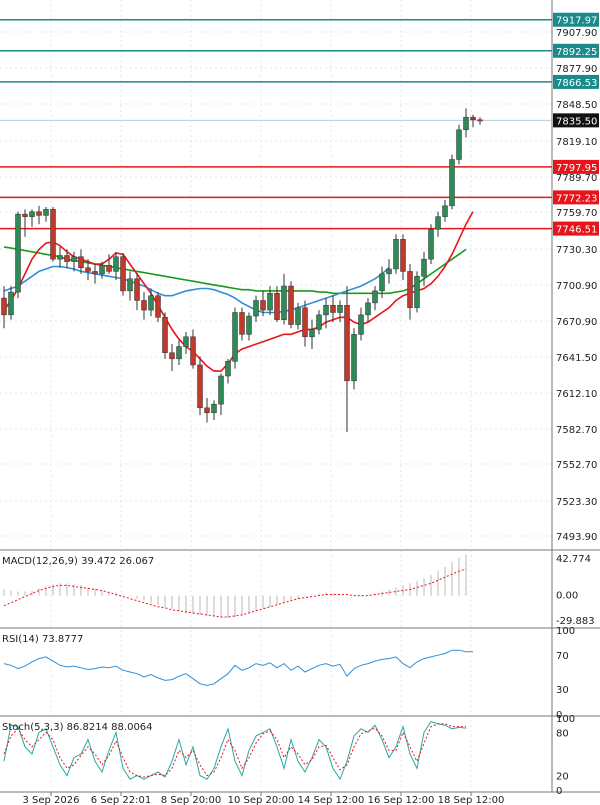 This screenshot has width=600, height=805. What do you see at coordinates (562, 656) in the screenshot?
I see `rsi-axis-tick: 70` at bounding box center [562, 656].